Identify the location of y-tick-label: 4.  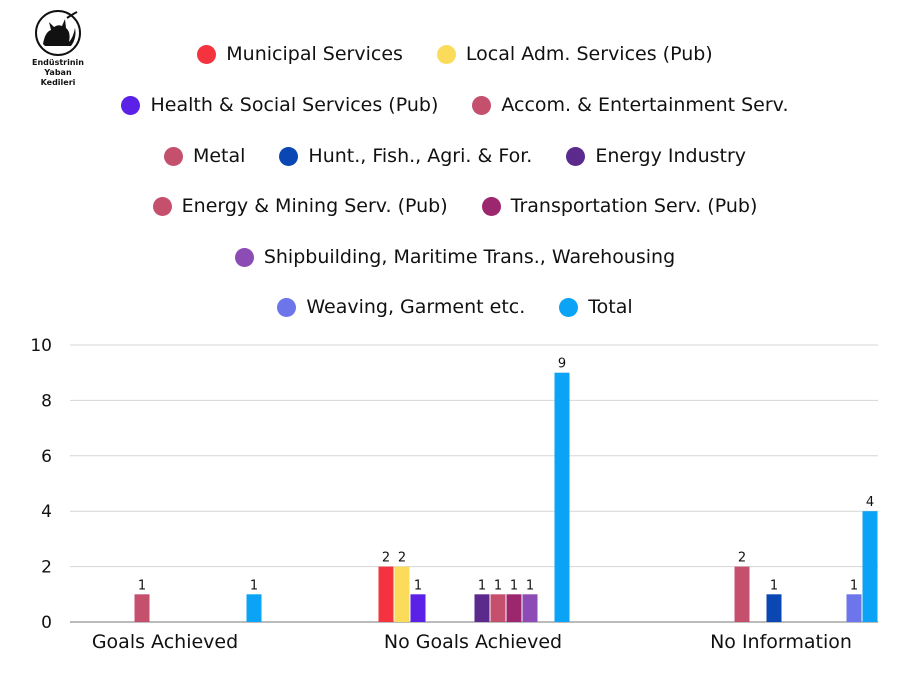
(46, 512).